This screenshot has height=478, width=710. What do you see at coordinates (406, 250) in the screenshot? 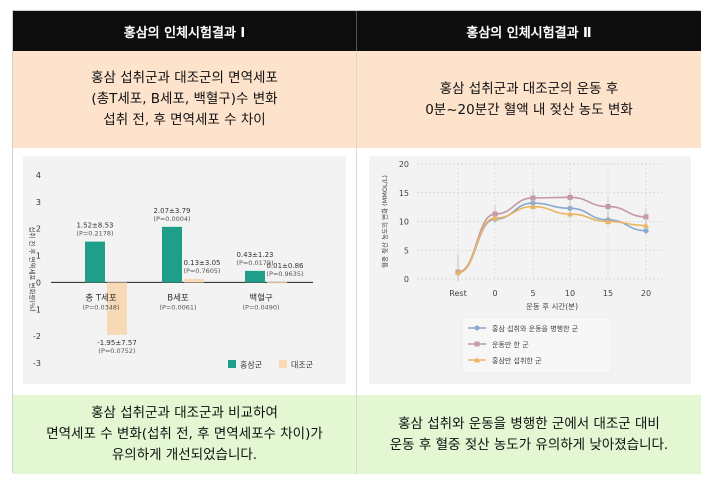
I see `y-tick-label: 5` at bounding box center [406, 250].